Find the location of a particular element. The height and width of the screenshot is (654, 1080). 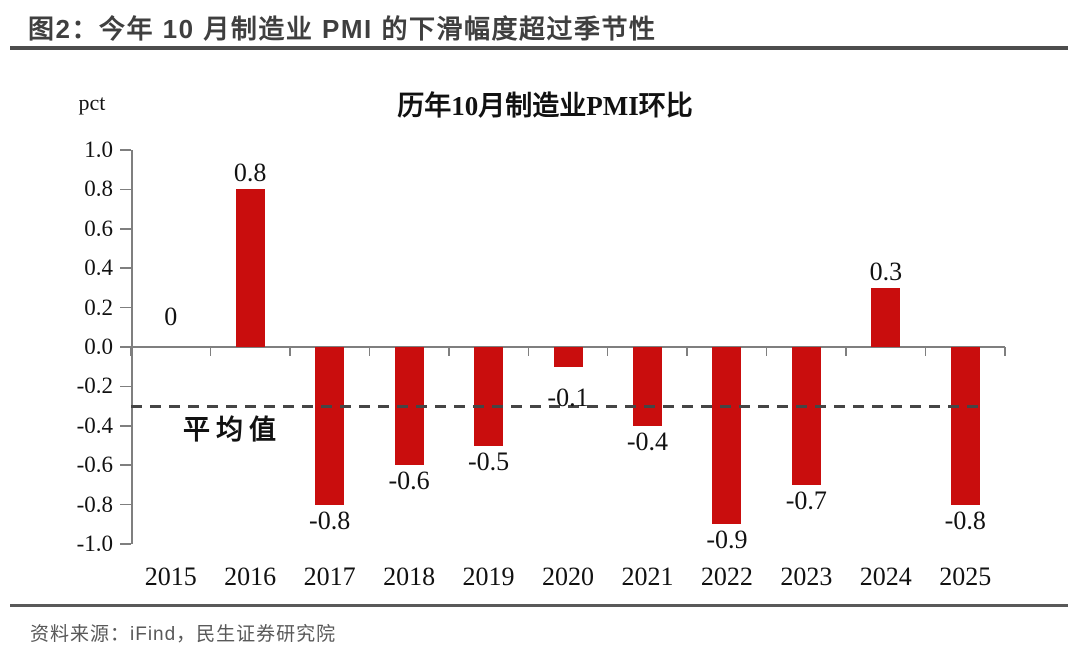

y-tick-label: 0.8 is located at coordinates (98, 189).